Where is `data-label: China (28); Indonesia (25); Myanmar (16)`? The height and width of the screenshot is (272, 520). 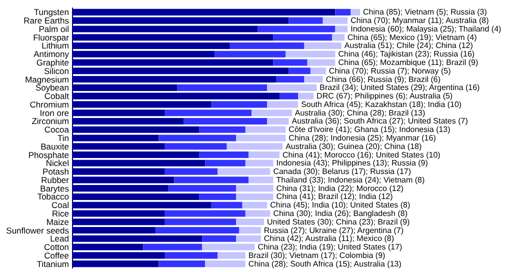 data-label: China (28); Indonesia (25); Myanmar (16) is located at coordinates (362, 138).